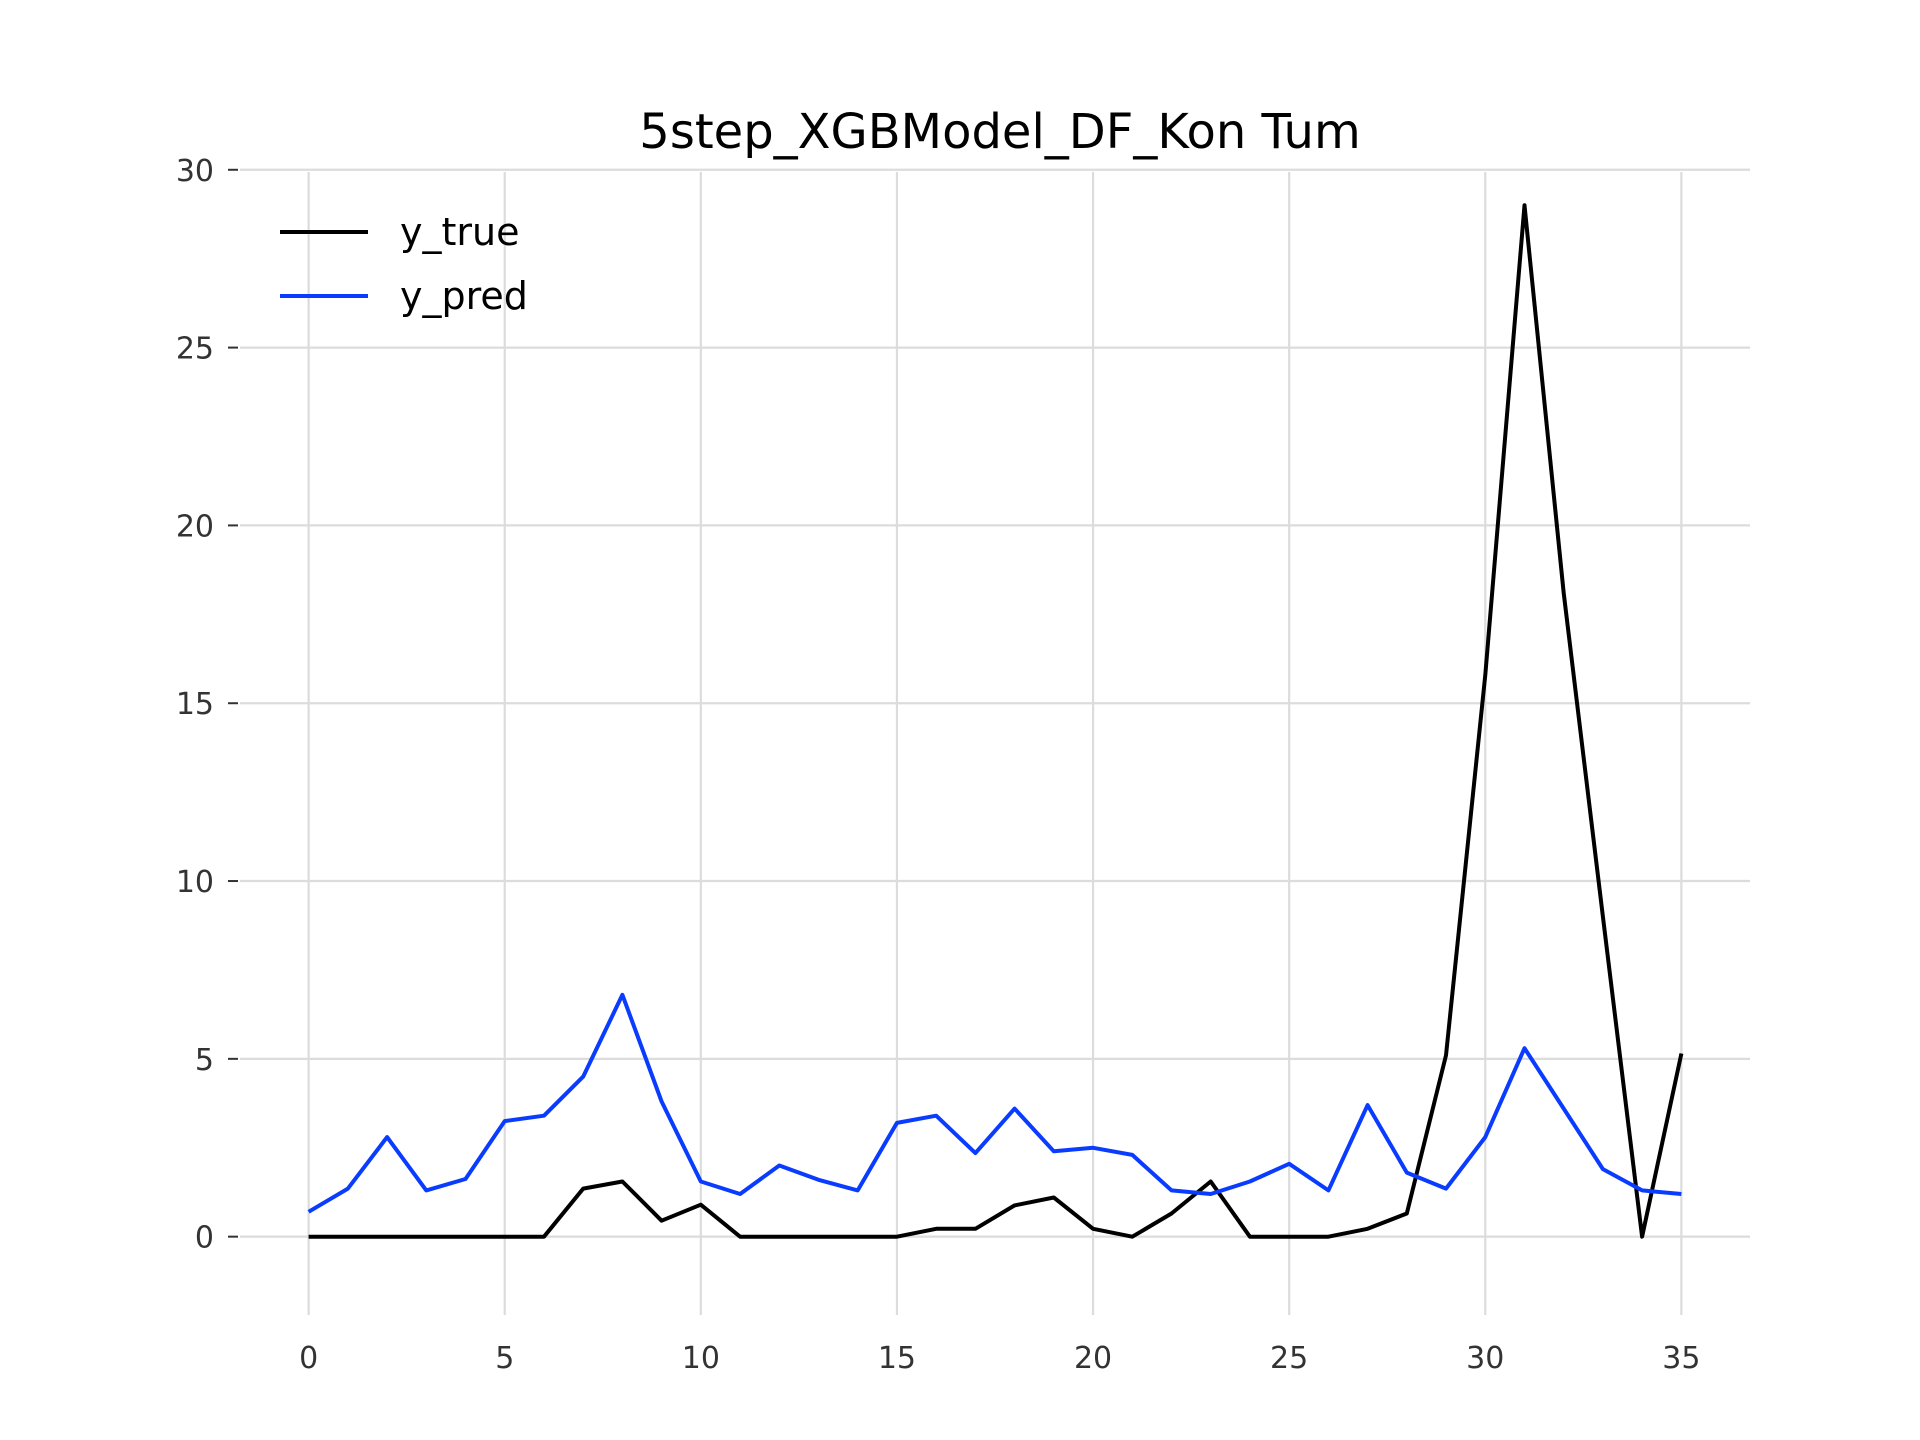 The height and width of the screenshot is (1440, 1920). I want to click on legend-label-y-pred: y_pred, so click(464, 296).